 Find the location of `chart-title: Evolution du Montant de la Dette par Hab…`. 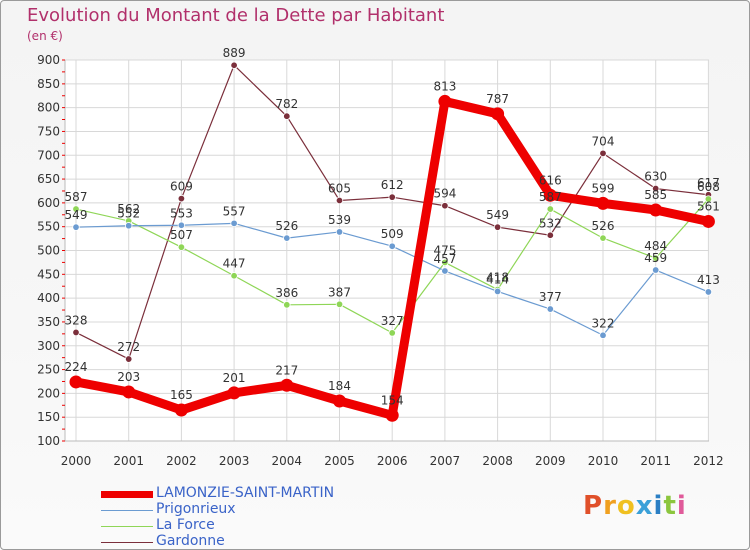

chart-title: Evolution du Montant de la Dette par Hab… is located at coordinates (236, 15).